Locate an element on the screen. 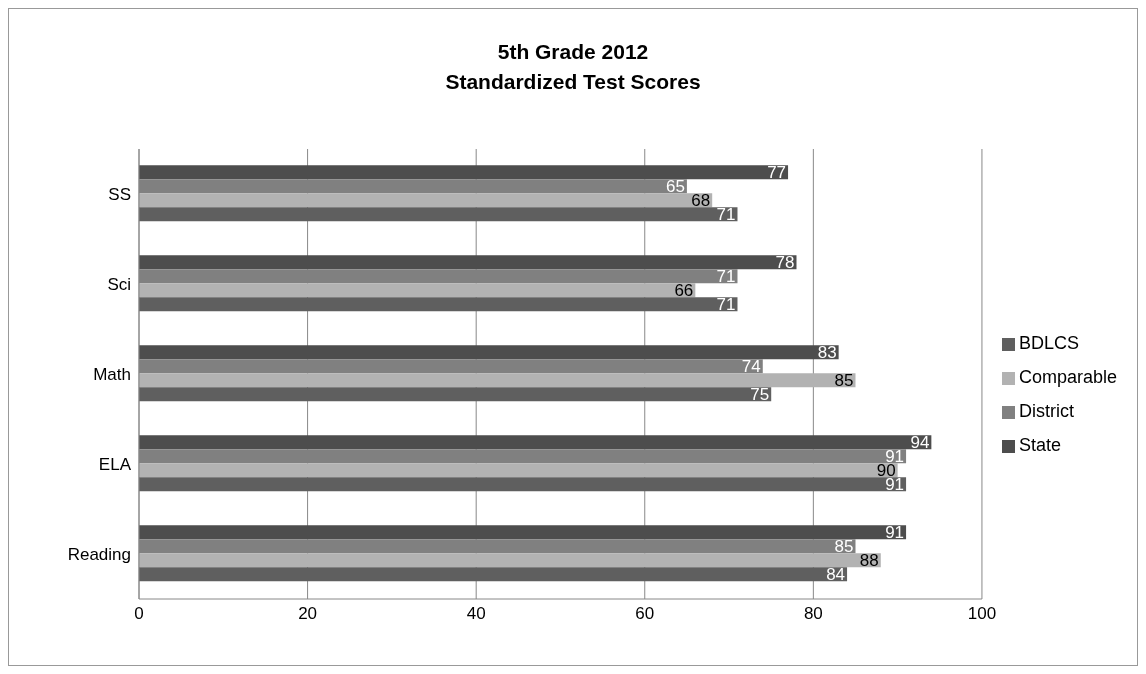 Image resolution: width=1146 pixels, height=674 pixels. data-label: 84 is located at coordinates (836, 575).